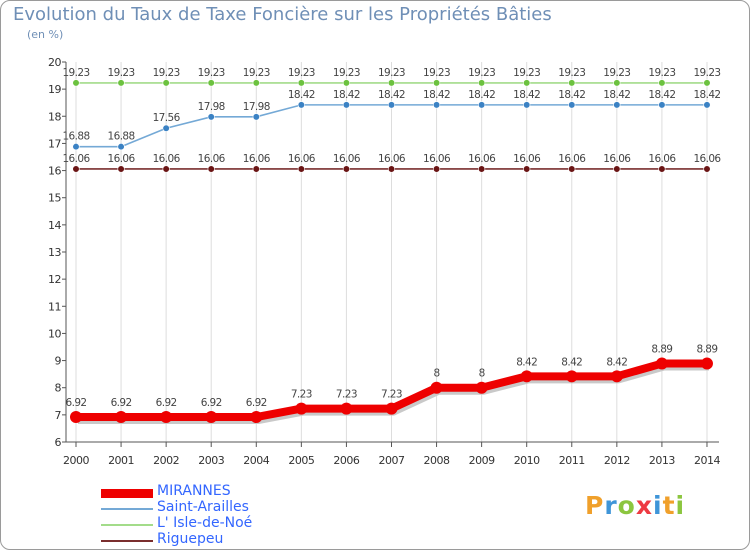  I want to click on logo-letter: P, so click(595, 505).